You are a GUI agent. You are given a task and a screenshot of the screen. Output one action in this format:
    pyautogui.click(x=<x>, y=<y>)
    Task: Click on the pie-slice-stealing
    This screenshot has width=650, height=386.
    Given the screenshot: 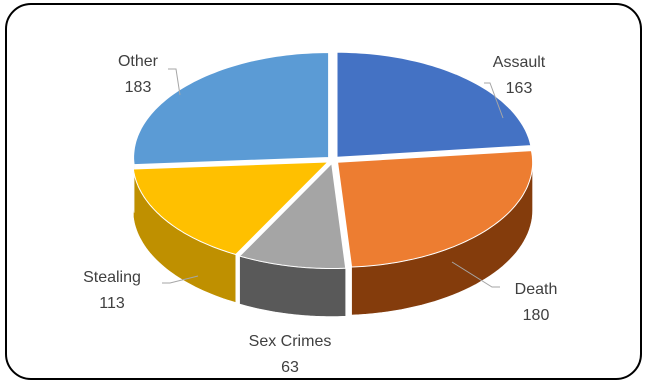 What is the action you would take?
    pyautogui.click(x=231, y=208)
    